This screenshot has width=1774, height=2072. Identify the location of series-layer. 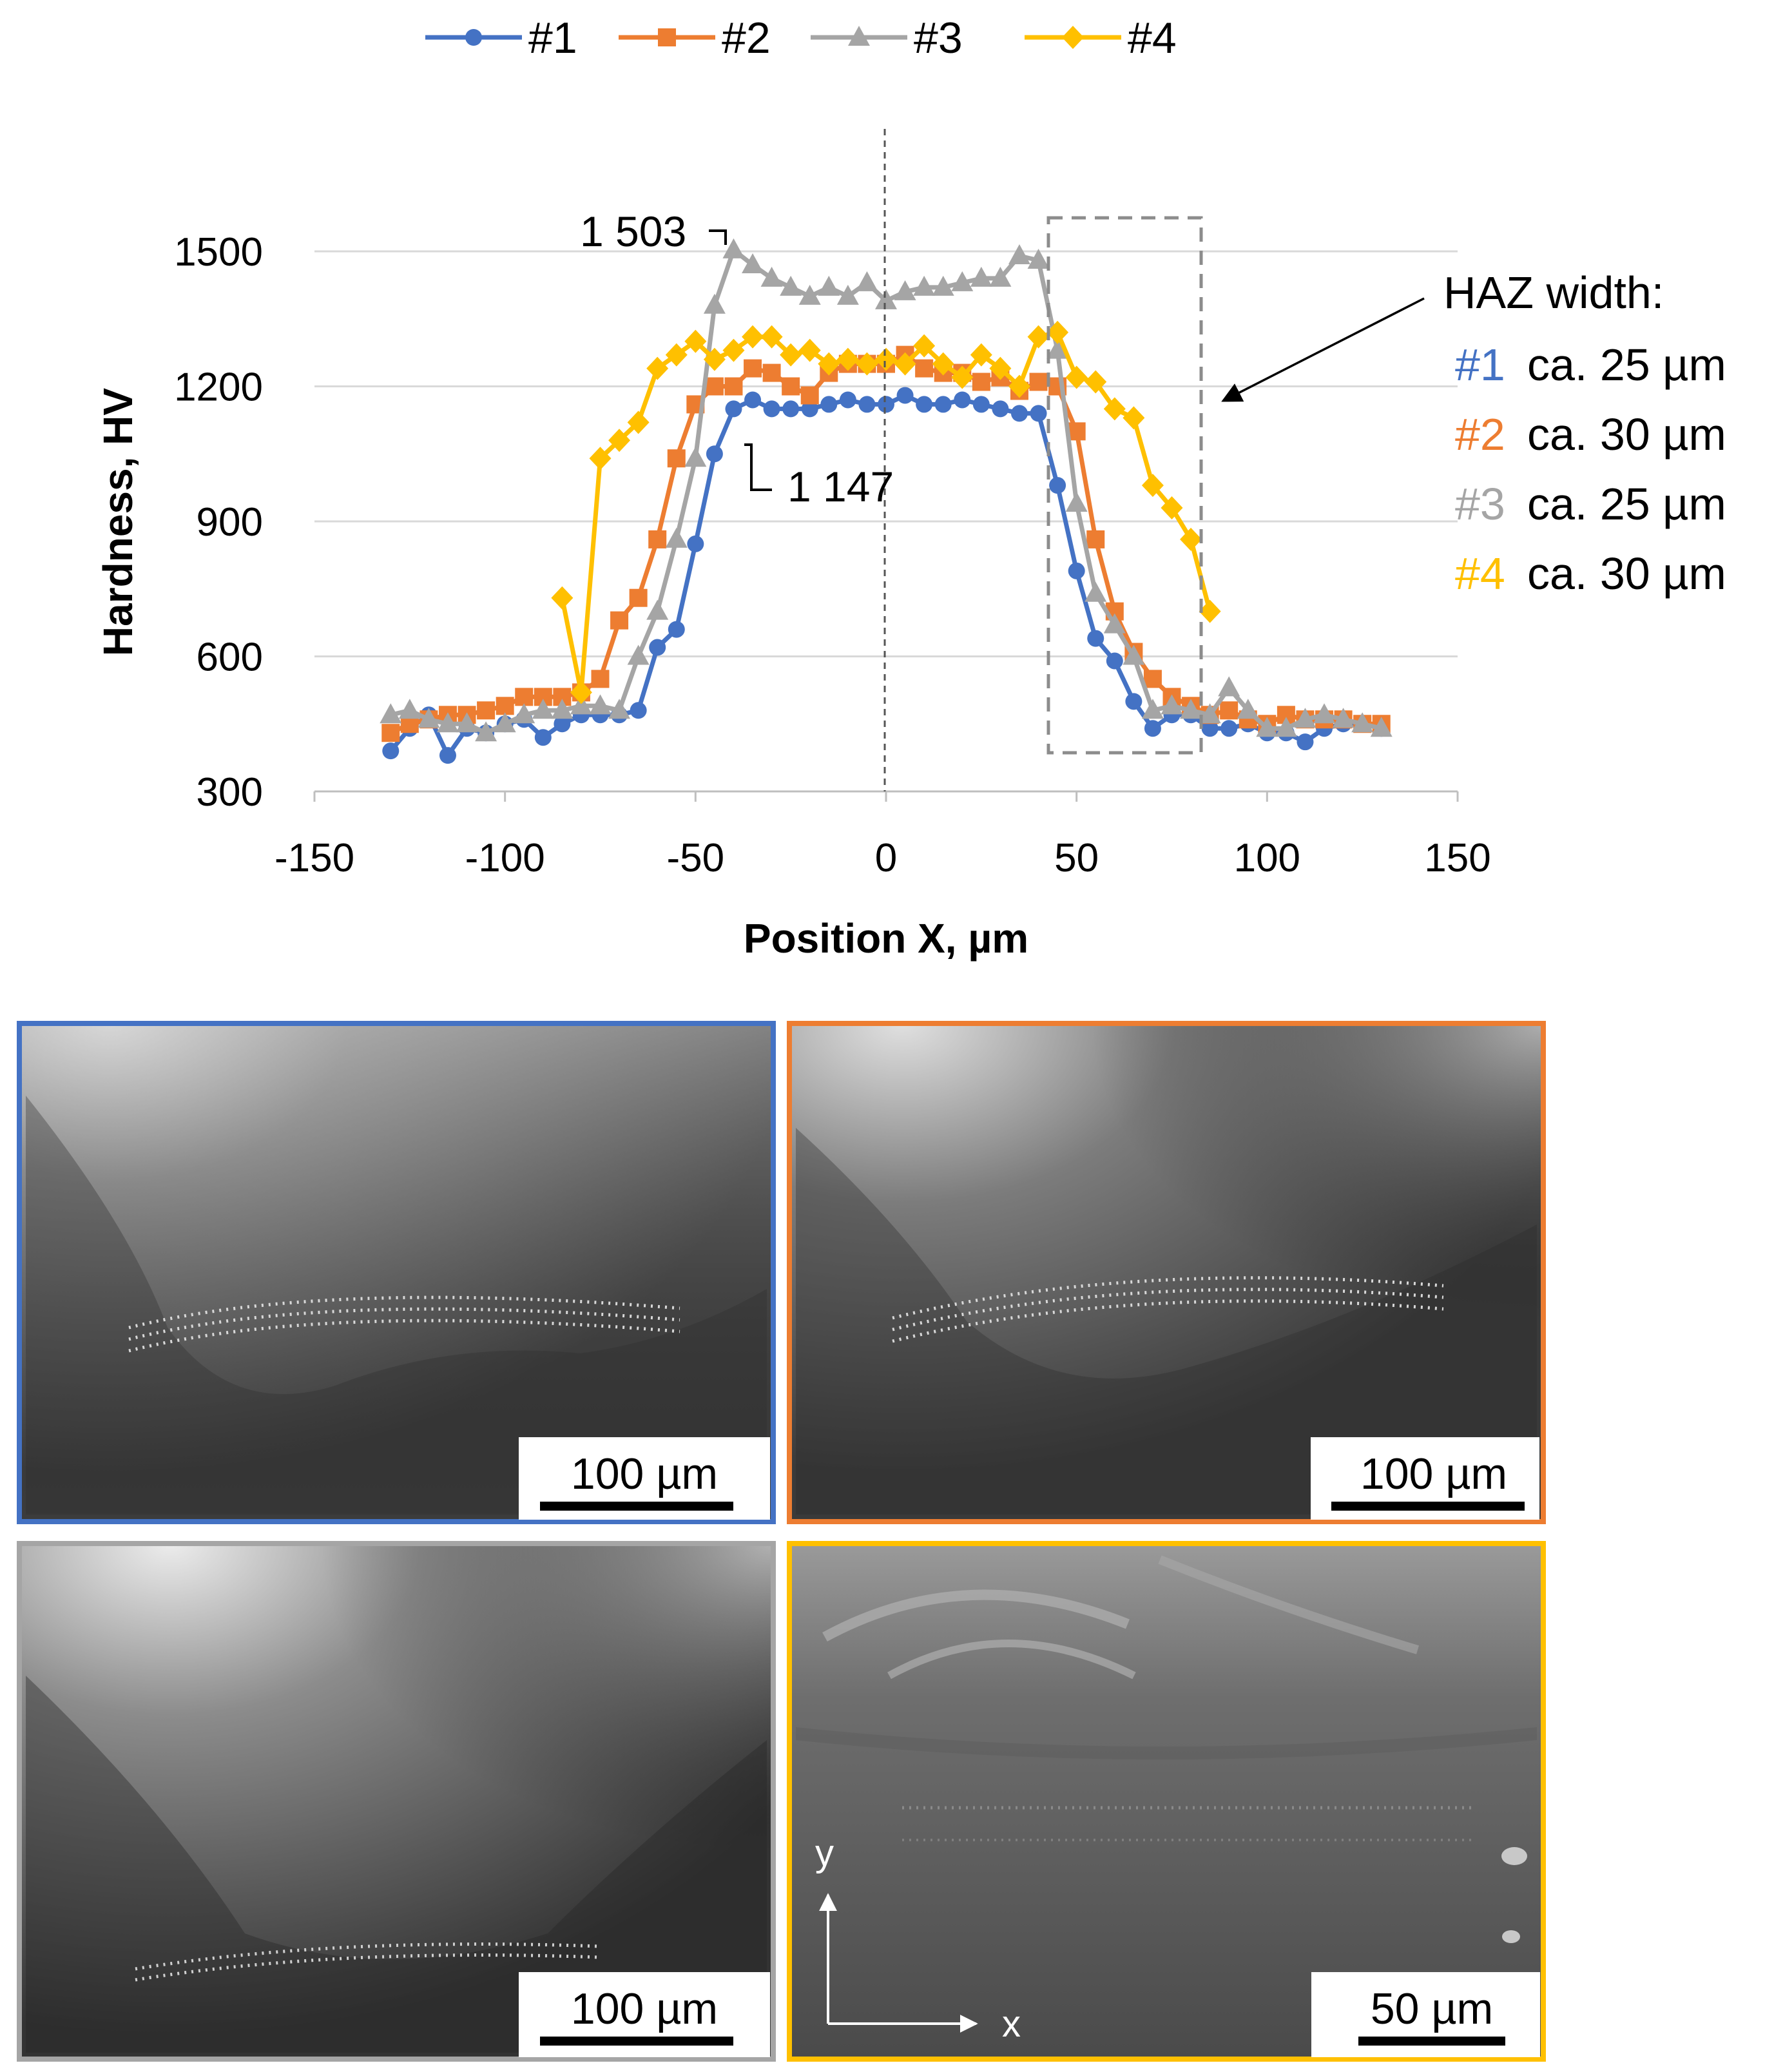
(887, 501).